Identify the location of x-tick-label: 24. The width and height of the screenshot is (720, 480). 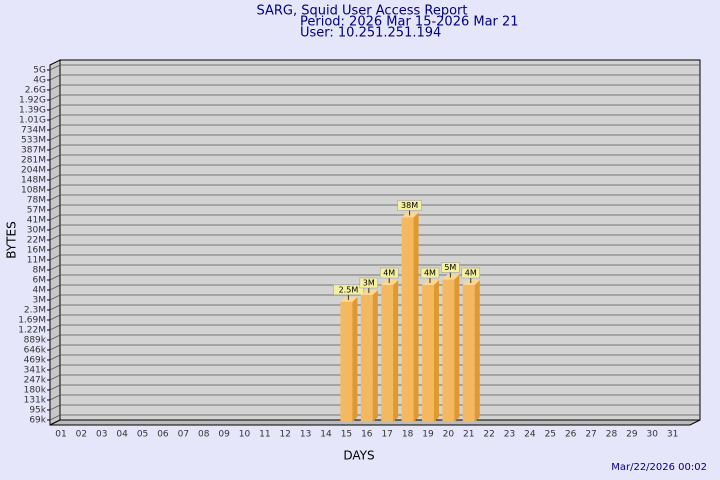
(530, 435).